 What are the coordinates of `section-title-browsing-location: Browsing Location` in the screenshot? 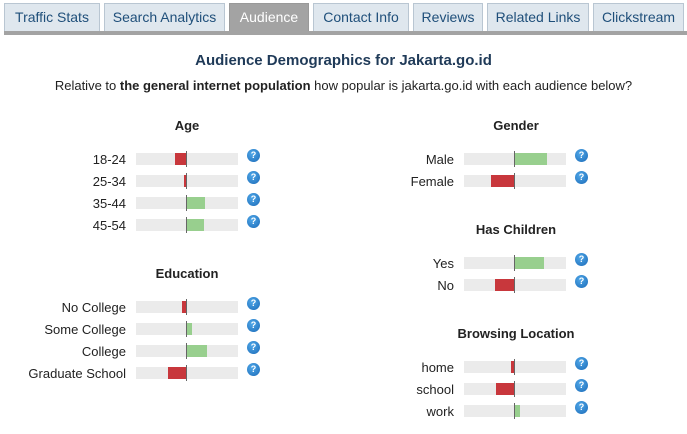 It's located at (516, 333).